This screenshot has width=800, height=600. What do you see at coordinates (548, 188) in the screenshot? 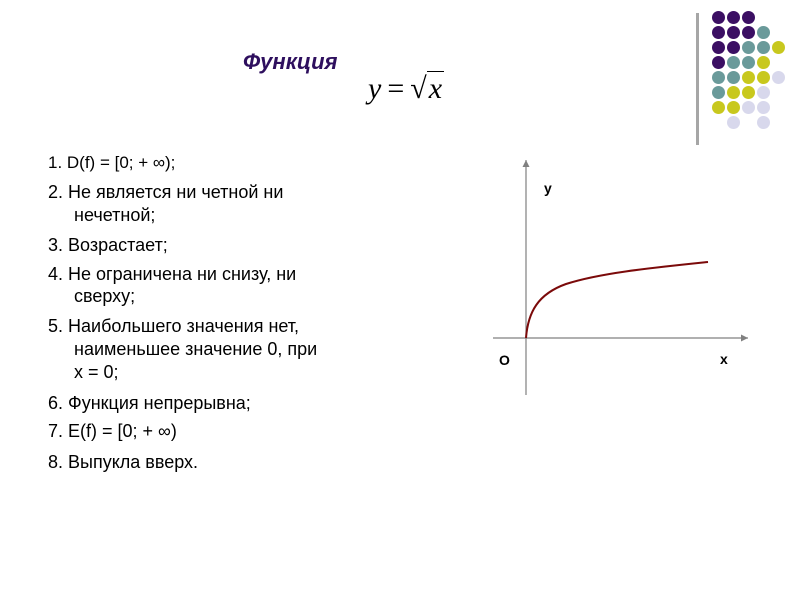
I see `y-axis-label: y` at bounding box center [548, 188].